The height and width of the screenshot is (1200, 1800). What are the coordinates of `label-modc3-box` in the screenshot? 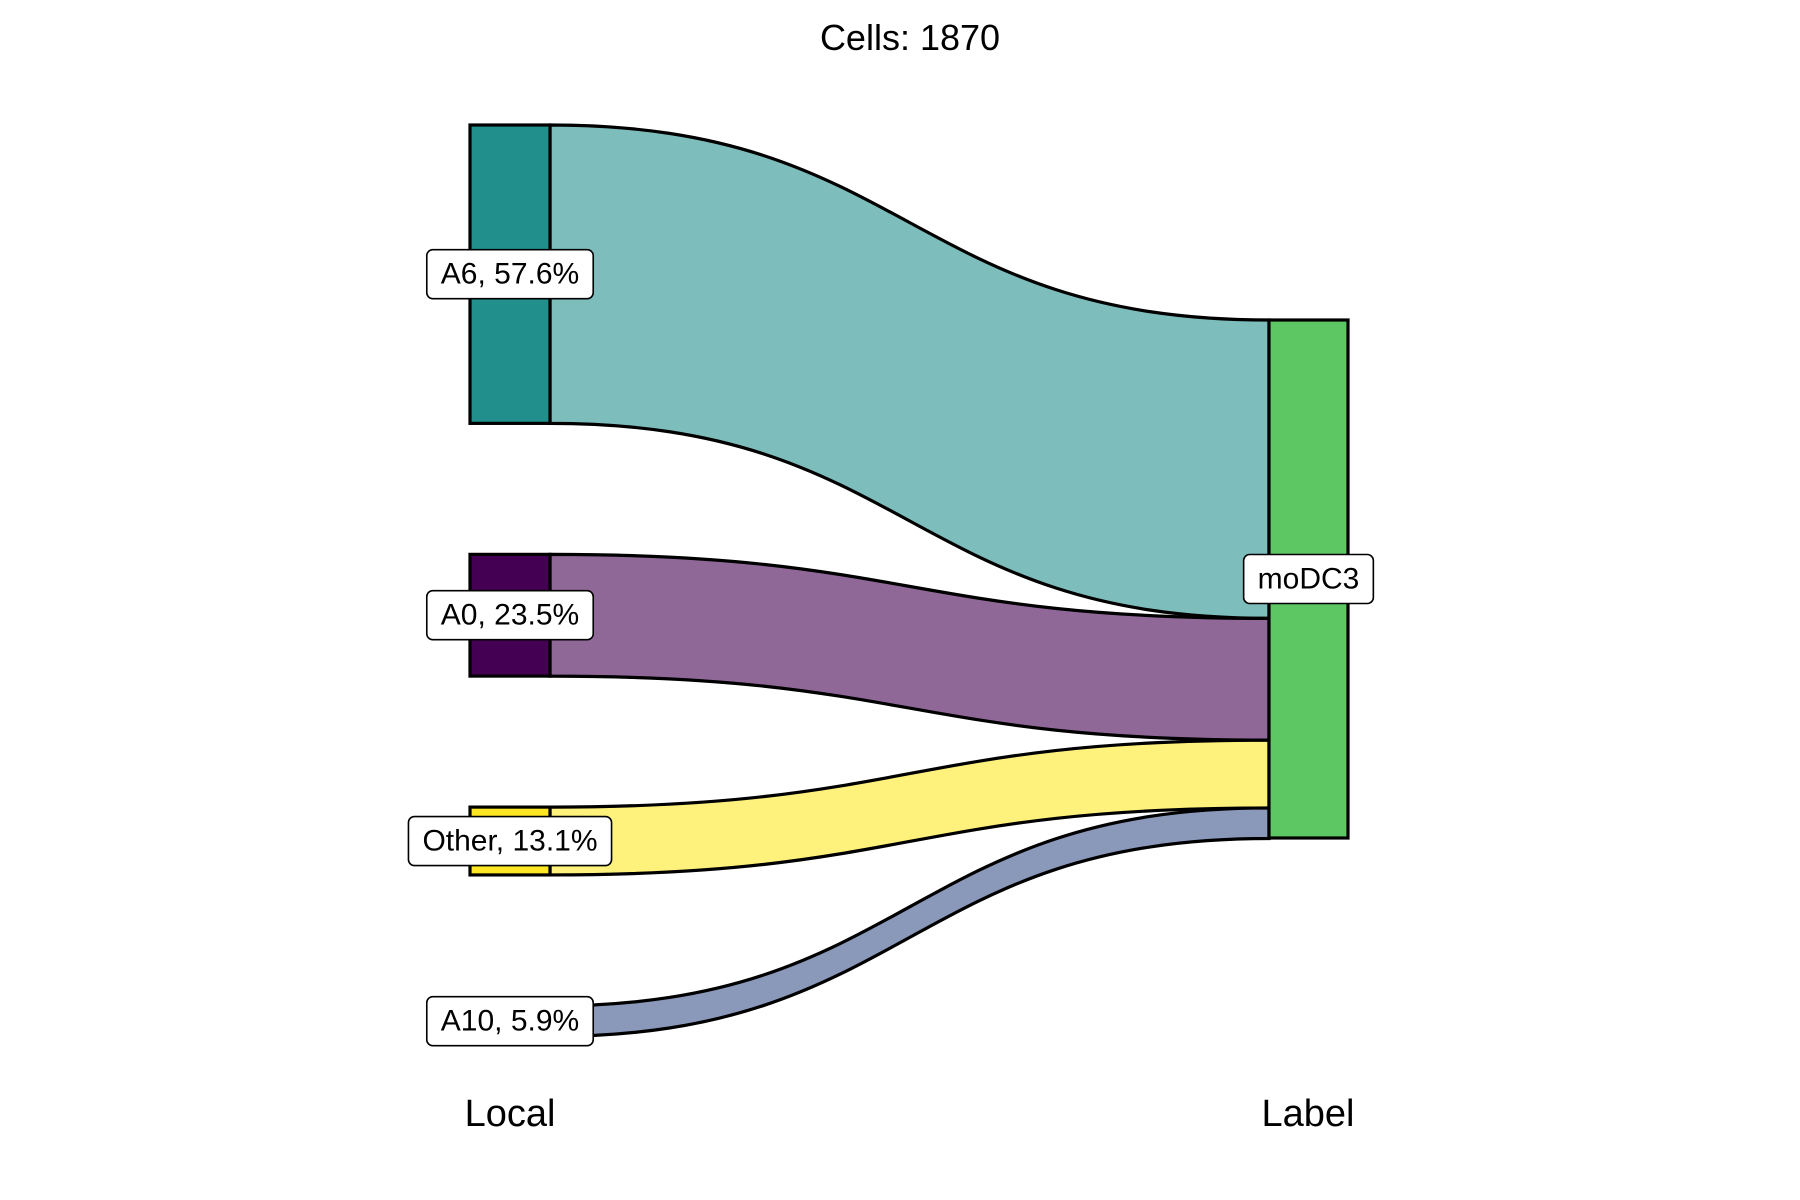 It's located at (1308, 579).